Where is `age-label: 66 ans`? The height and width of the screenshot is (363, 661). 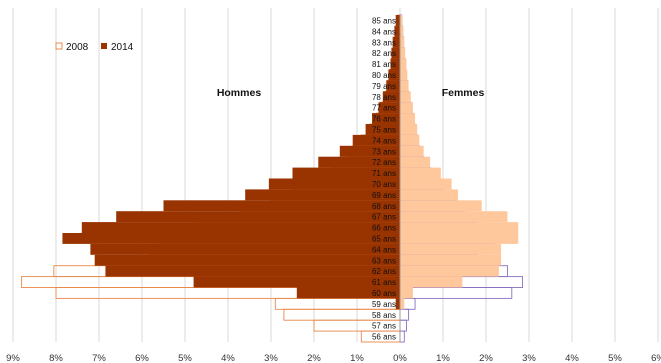 age-label: 66 ans is located at coordinates (384, 228).